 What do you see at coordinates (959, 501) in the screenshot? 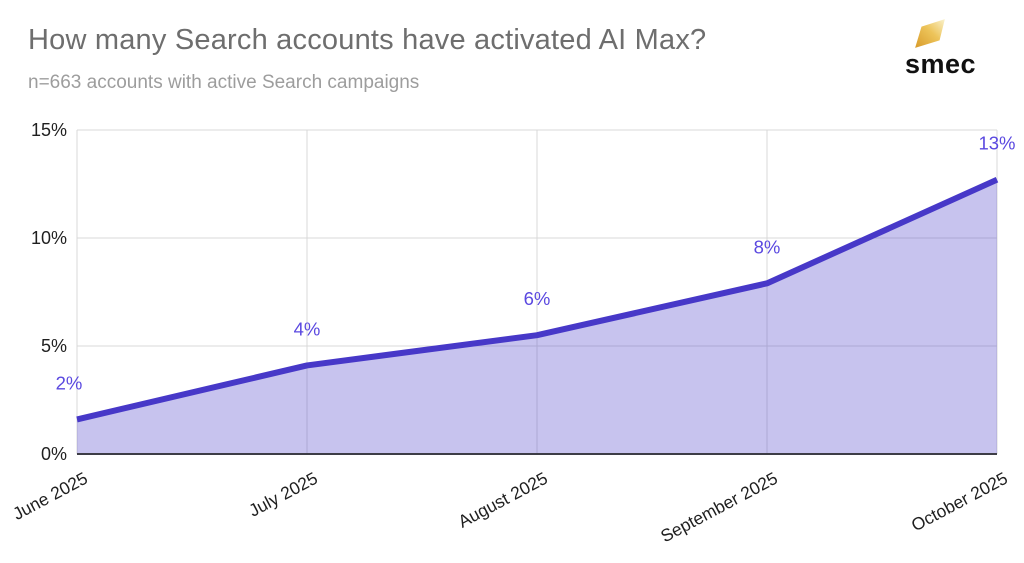
I see `x-axis-label: October 2025` at bounding box center [959, 501].